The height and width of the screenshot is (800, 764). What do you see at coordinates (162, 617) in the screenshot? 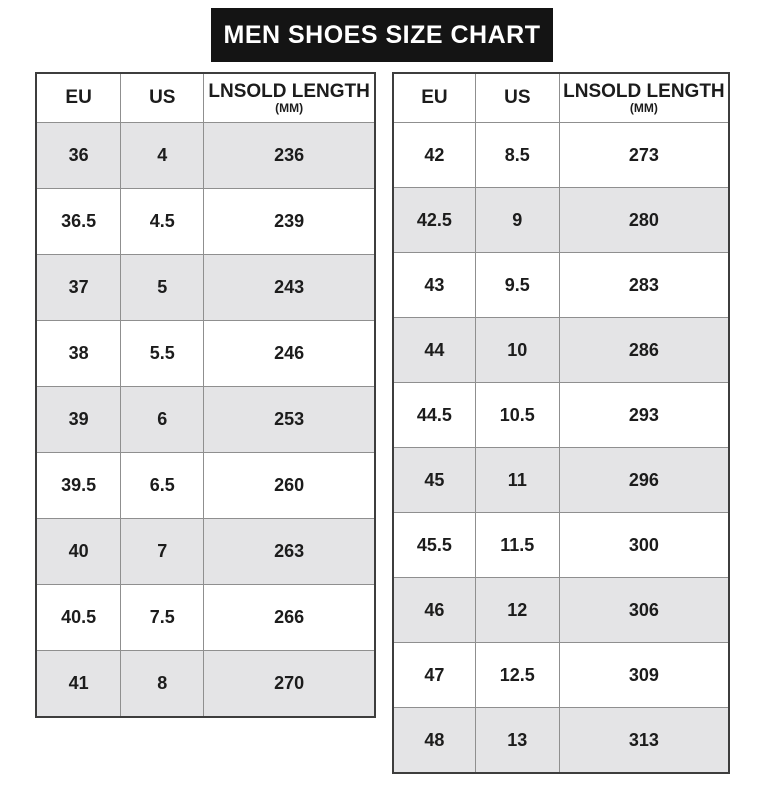
I see `cell-us: 7.5` at bounding box center [162, 617].